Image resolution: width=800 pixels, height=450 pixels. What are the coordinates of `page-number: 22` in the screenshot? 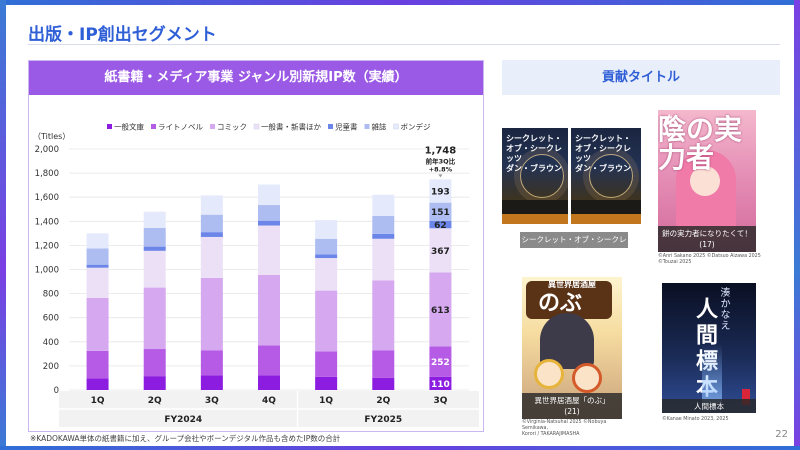 It's located at (781, 434).